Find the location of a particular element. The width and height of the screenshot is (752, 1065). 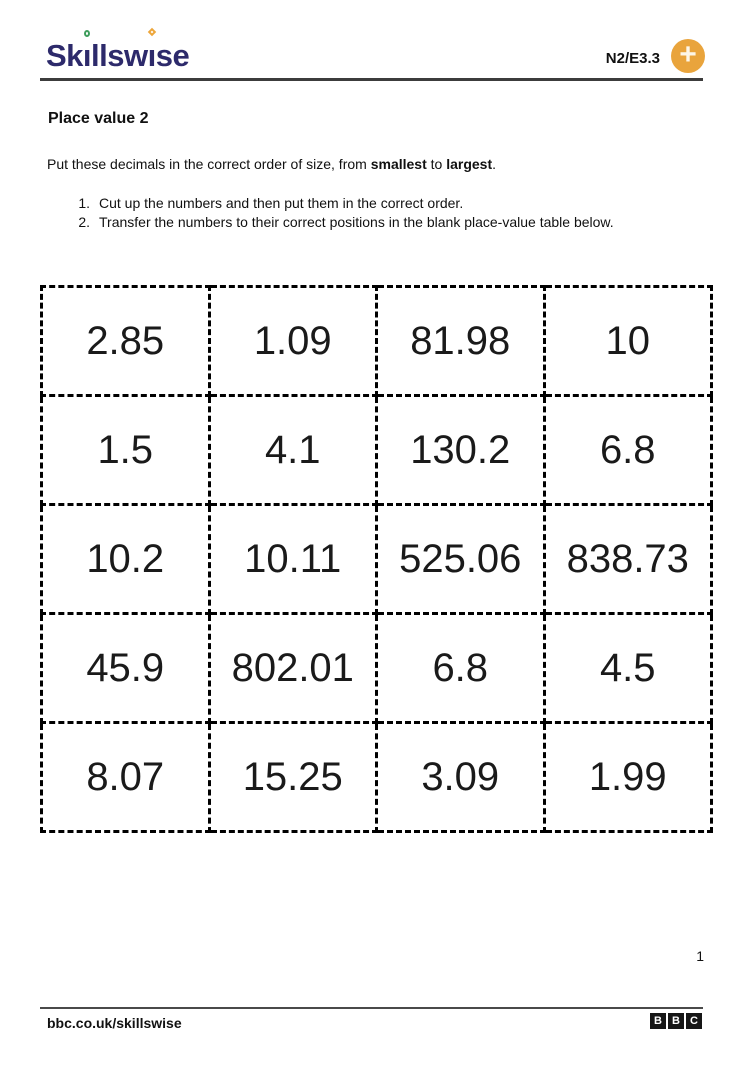

curriculum-level-code: N2/E3.3 is located at coordinates (632, 58).